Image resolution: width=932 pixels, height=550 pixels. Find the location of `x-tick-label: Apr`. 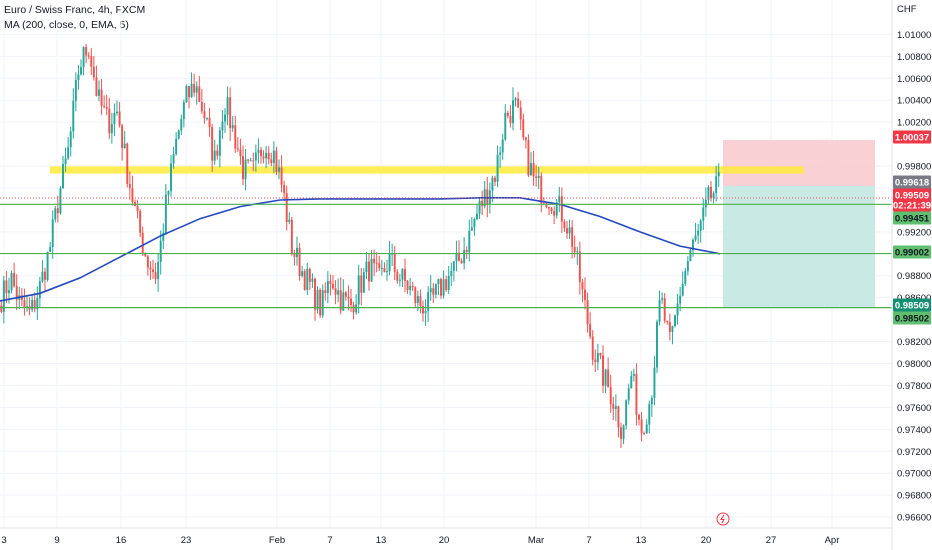

x-tick-label: Apr is located at coordinates (832, 540).